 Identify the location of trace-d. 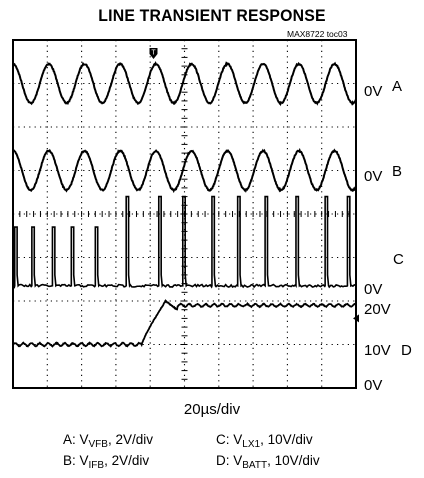
(184, 323).